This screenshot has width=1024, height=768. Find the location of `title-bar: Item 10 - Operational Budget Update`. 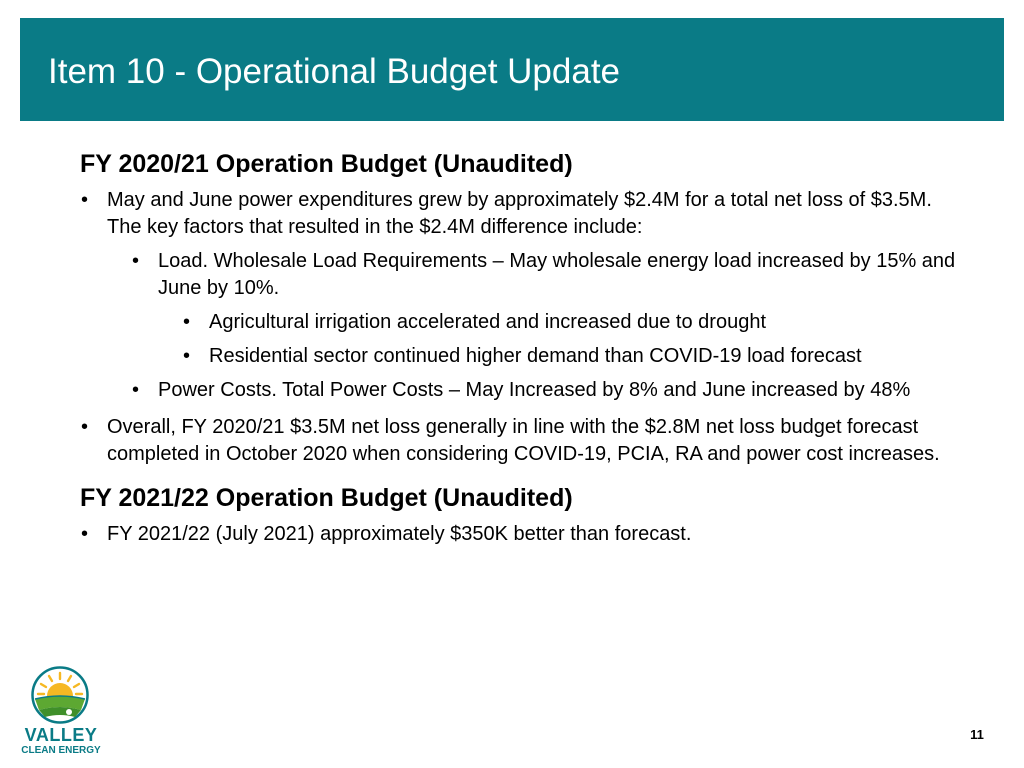

title-bar: Item 10 - Operational Budget Update is located at coordinates (512, 69).